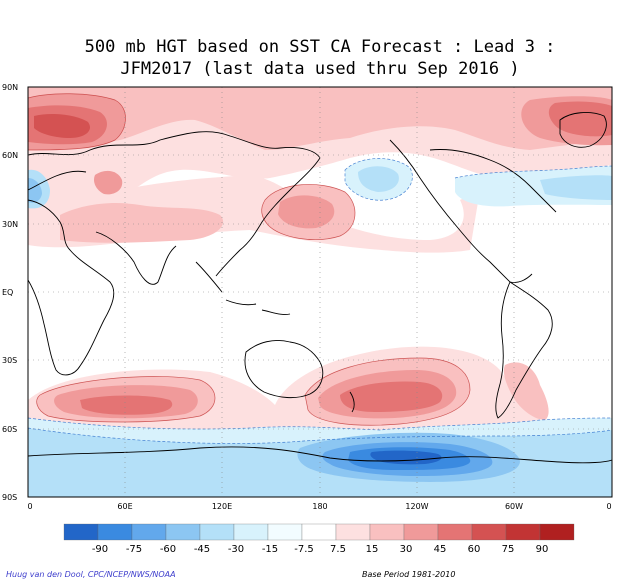 This screenshot has height=584, width=640. What do you see at coordinates (508, 549) in the screenshot?
I see `colorbar-label: 75` at bounding box center [508, 549].